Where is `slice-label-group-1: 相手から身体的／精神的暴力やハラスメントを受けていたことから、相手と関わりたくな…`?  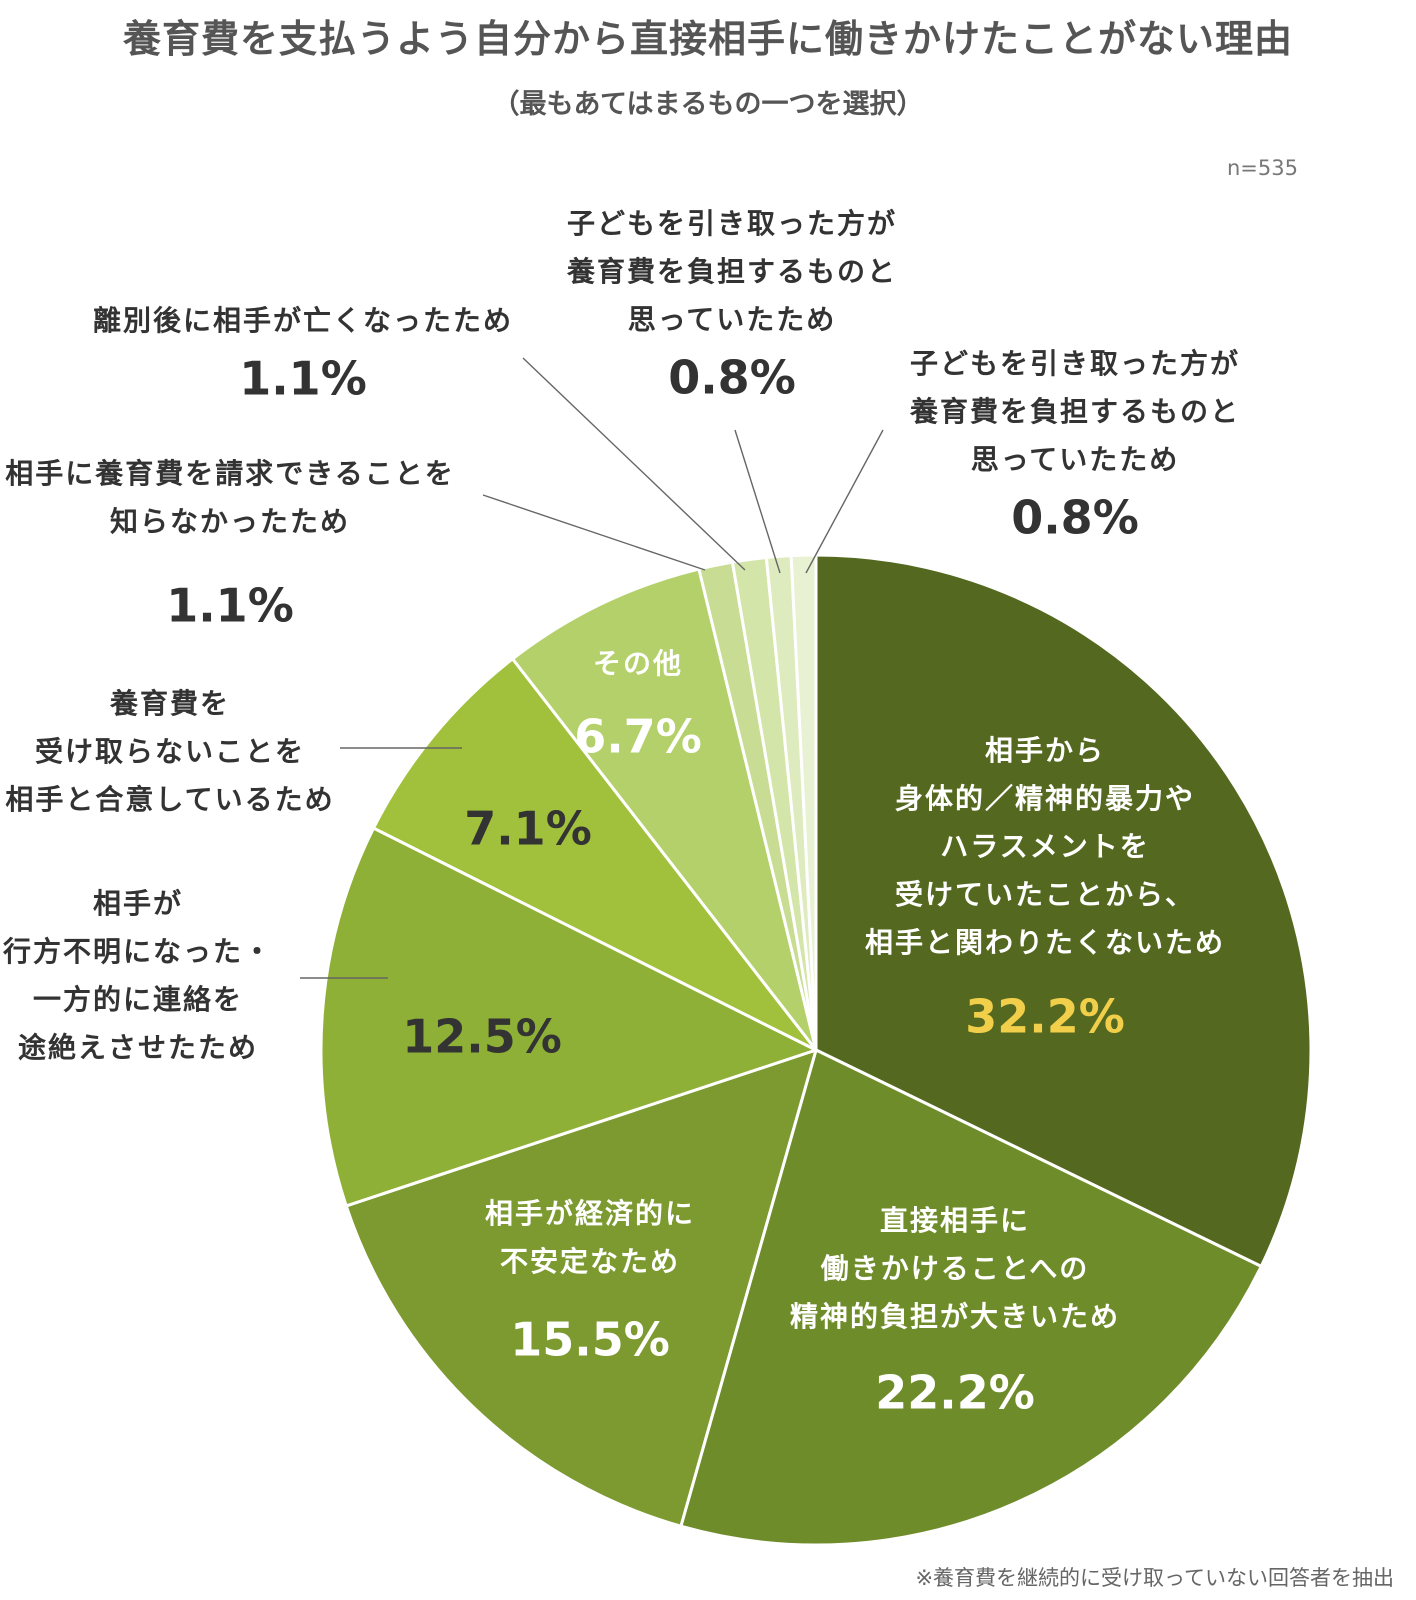 slice-label-group-1: 相手から身体的／精神的暴力やハラスメントを受けていたことから、相手と関わりたくな… is located at coordinates (1045, 889).